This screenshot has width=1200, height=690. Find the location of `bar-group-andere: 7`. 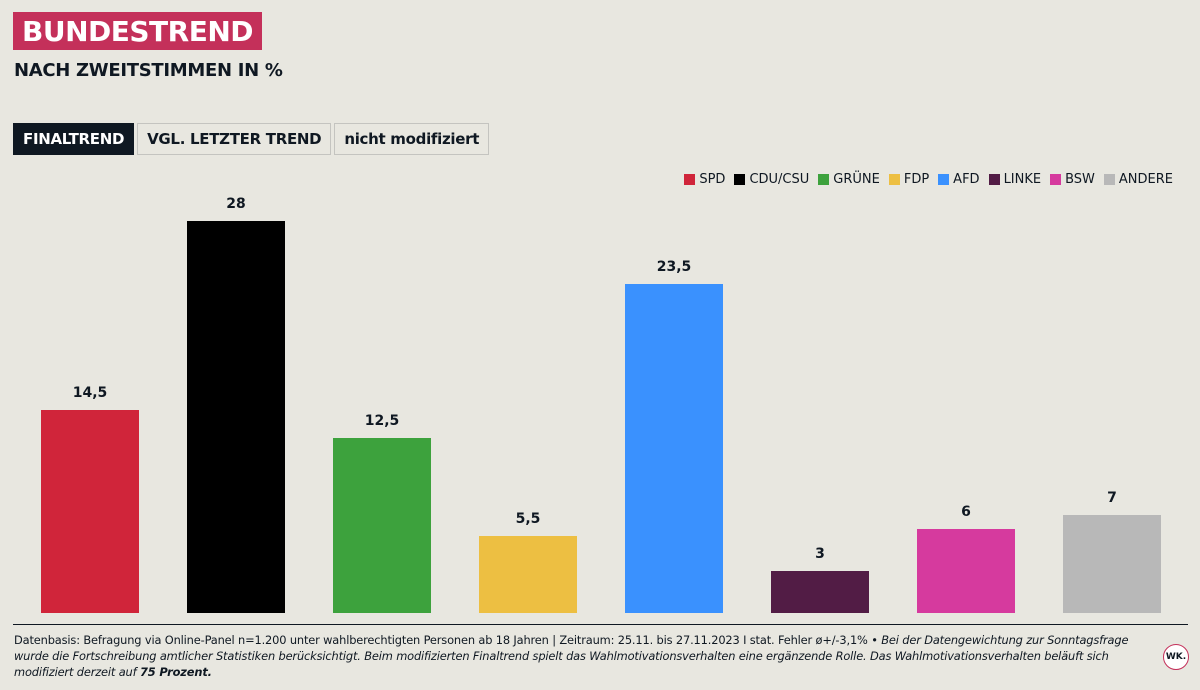

bar-group-andere: 7 is located at coordinates (1112, 551).